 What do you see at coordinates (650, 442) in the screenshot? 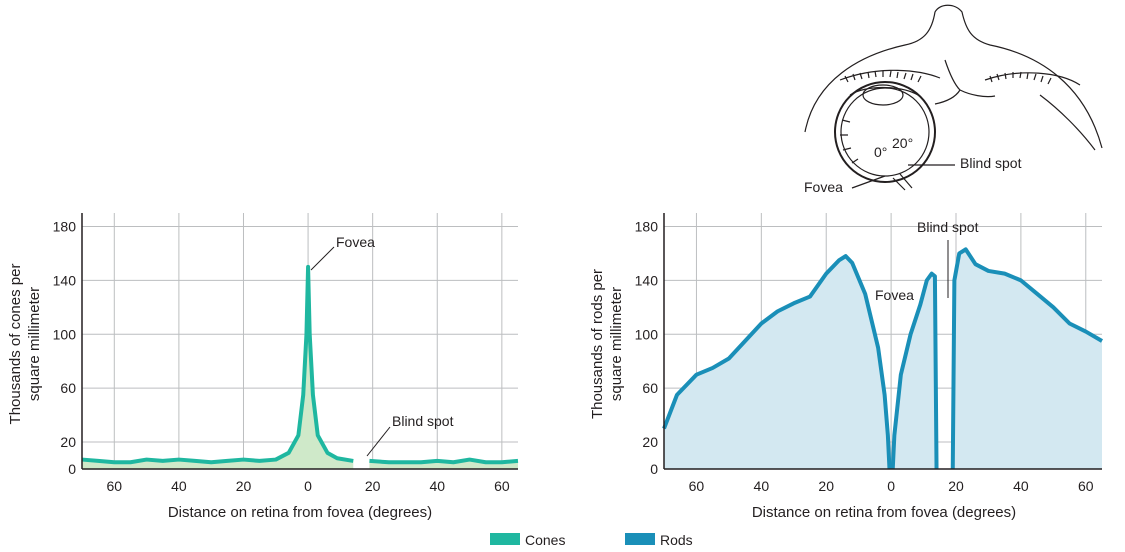
I see `rods-y-tick-label: 20` at bounding box center [650, 442].